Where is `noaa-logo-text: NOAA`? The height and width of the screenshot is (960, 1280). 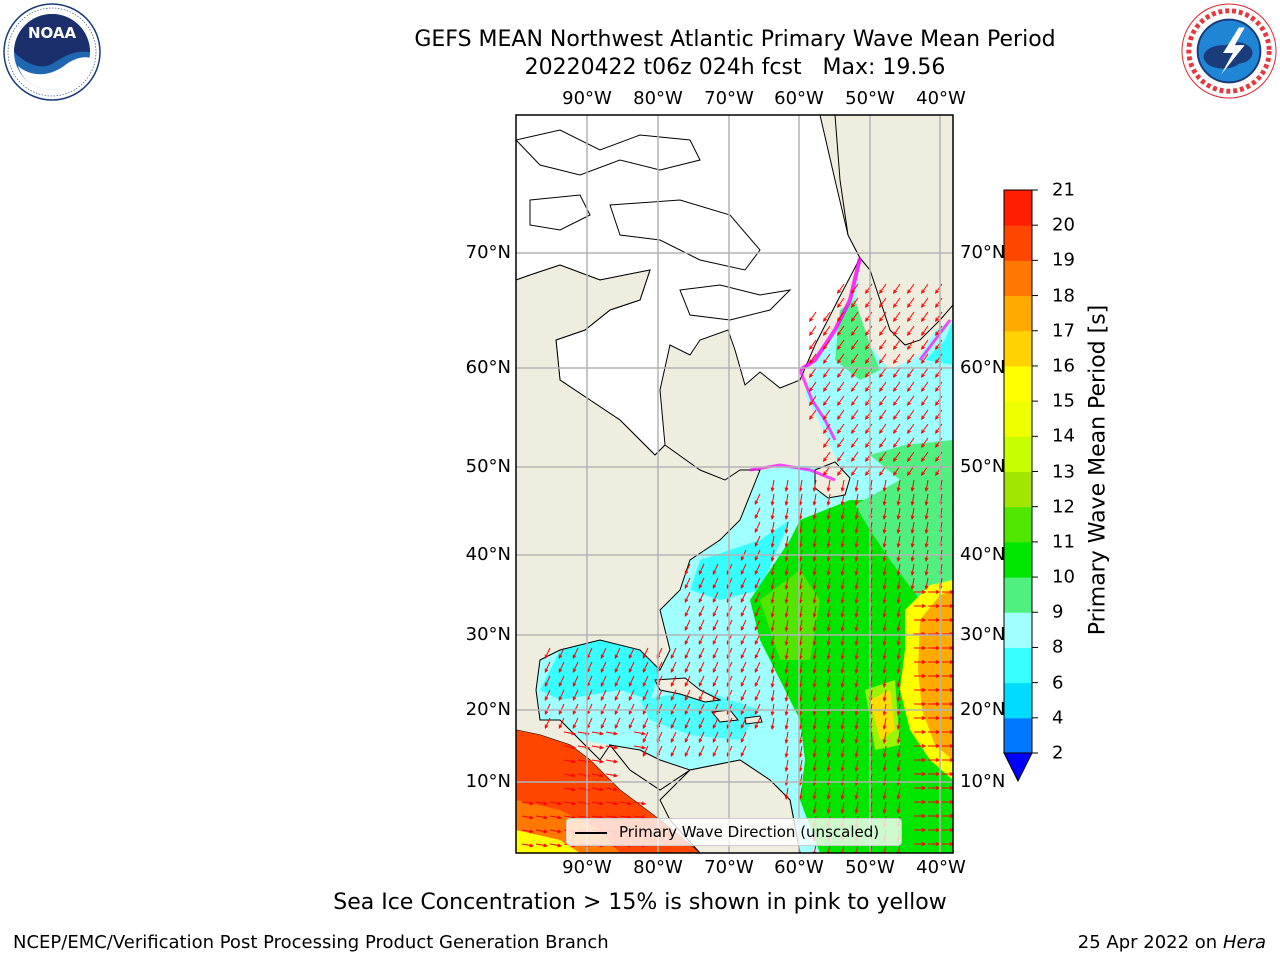 noaa-logo-text: NOAA is located at coordinates (52, 33).